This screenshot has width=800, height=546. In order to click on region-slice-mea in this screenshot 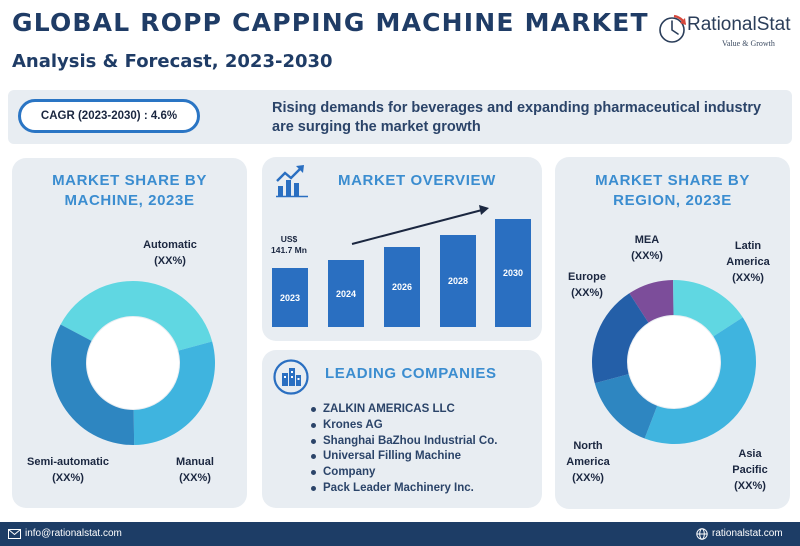, I will do `click(651, 301)`.